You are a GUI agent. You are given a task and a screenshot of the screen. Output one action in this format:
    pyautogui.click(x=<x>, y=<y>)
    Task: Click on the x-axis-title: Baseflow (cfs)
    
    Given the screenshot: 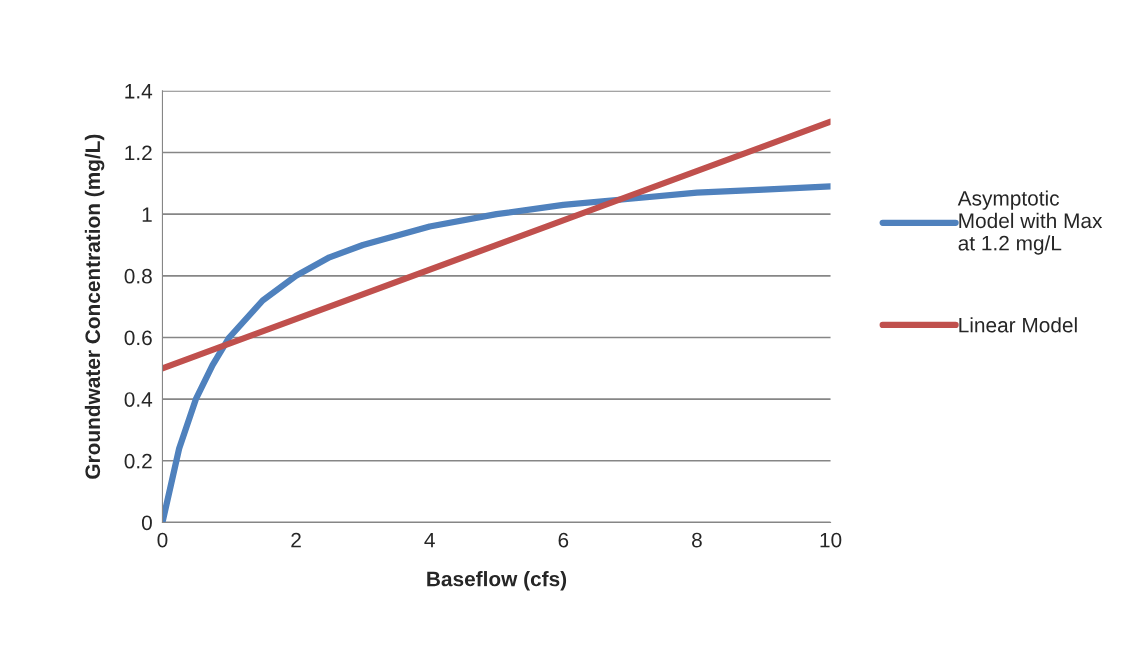 What is the action you would take?
    pyautogui.click(x=497, y=581)
    